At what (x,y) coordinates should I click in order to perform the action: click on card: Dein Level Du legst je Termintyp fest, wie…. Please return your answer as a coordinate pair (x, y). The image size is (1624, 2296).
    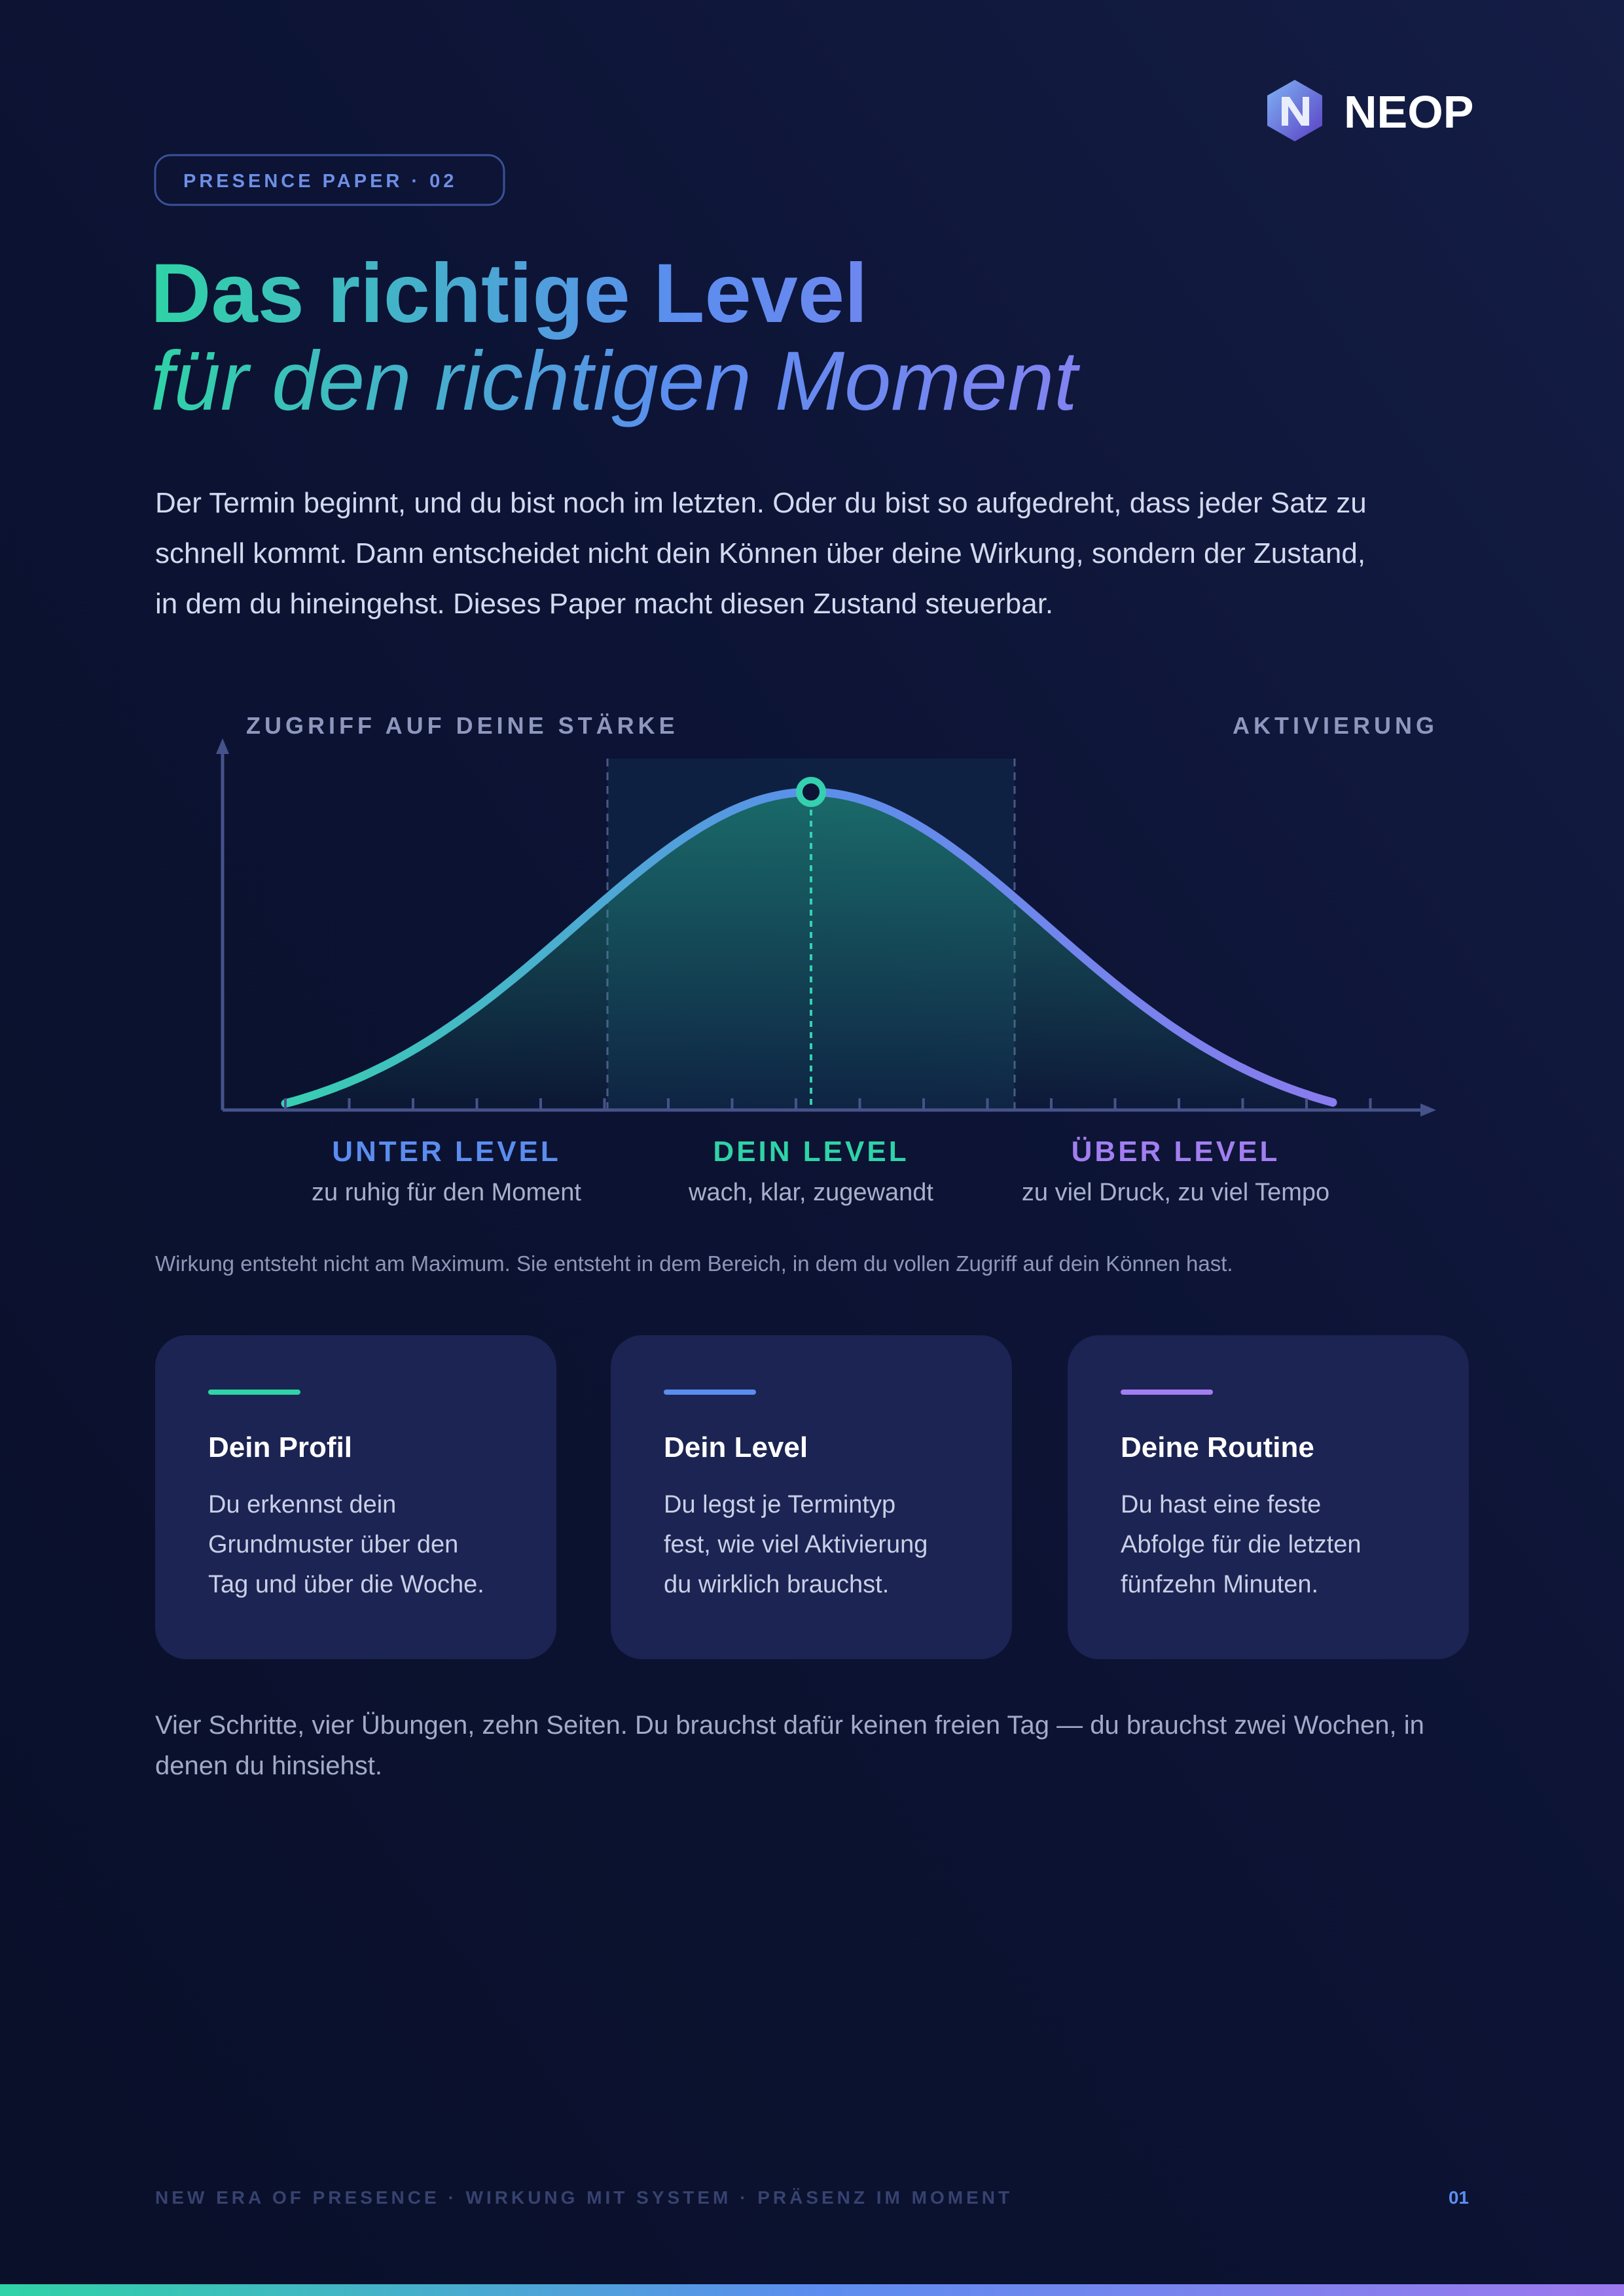
    Looking at the image, I should click on (811, 1497).